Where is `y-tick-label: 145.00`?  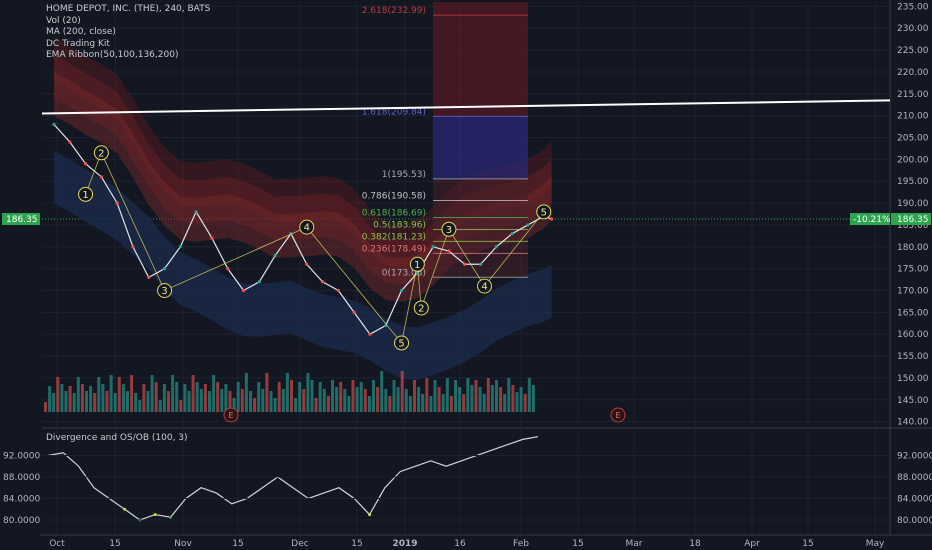 y-tick-label: 145.00 is located at coordinates (913, 401).